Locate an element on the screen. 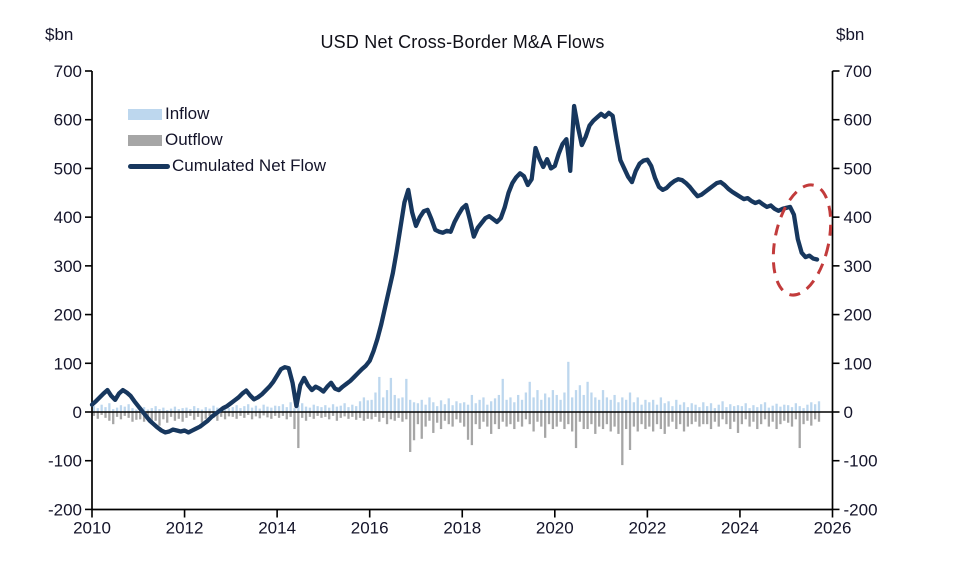 This screenshot has width=960, height=584. x-tick-label: 2018 is located at coordinates (462, 528).